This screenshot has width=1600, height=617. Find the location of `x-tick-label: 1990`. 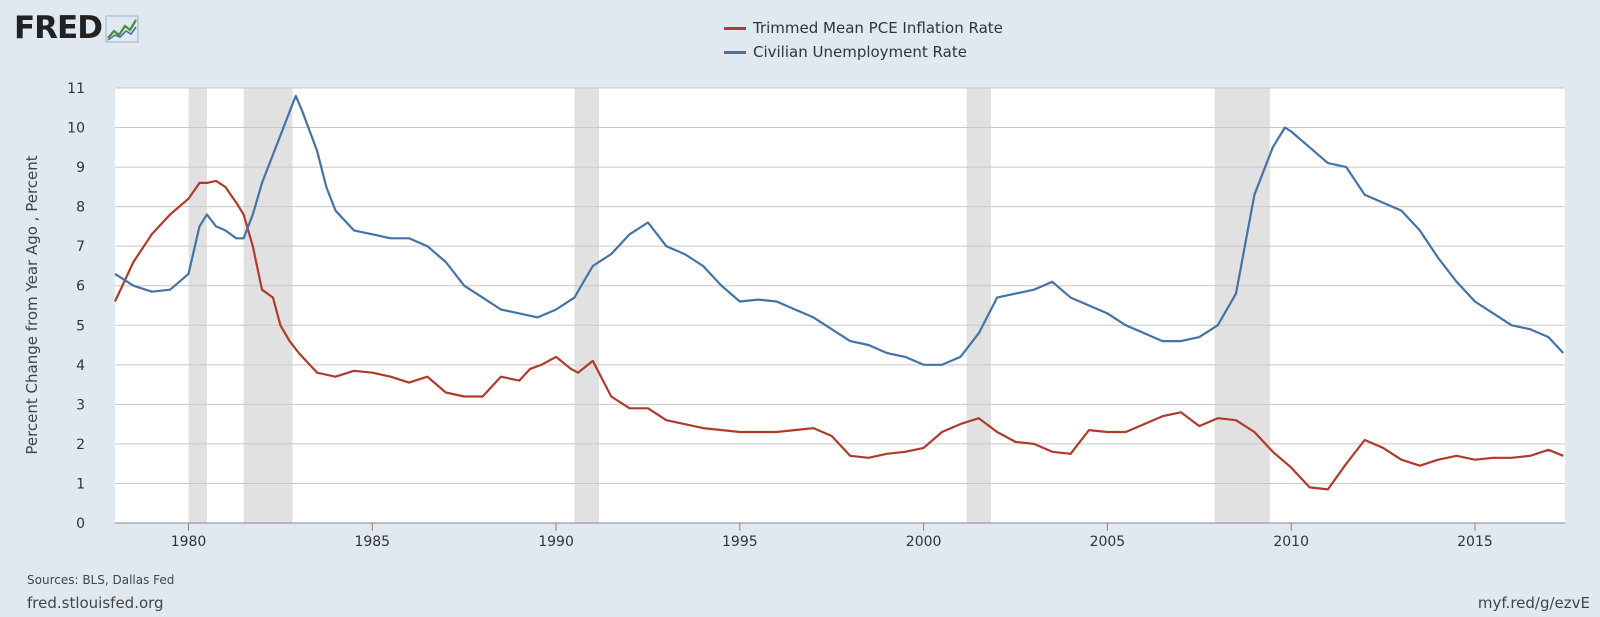

x-tick-label: 1990 is located at coordinates (556, 542).